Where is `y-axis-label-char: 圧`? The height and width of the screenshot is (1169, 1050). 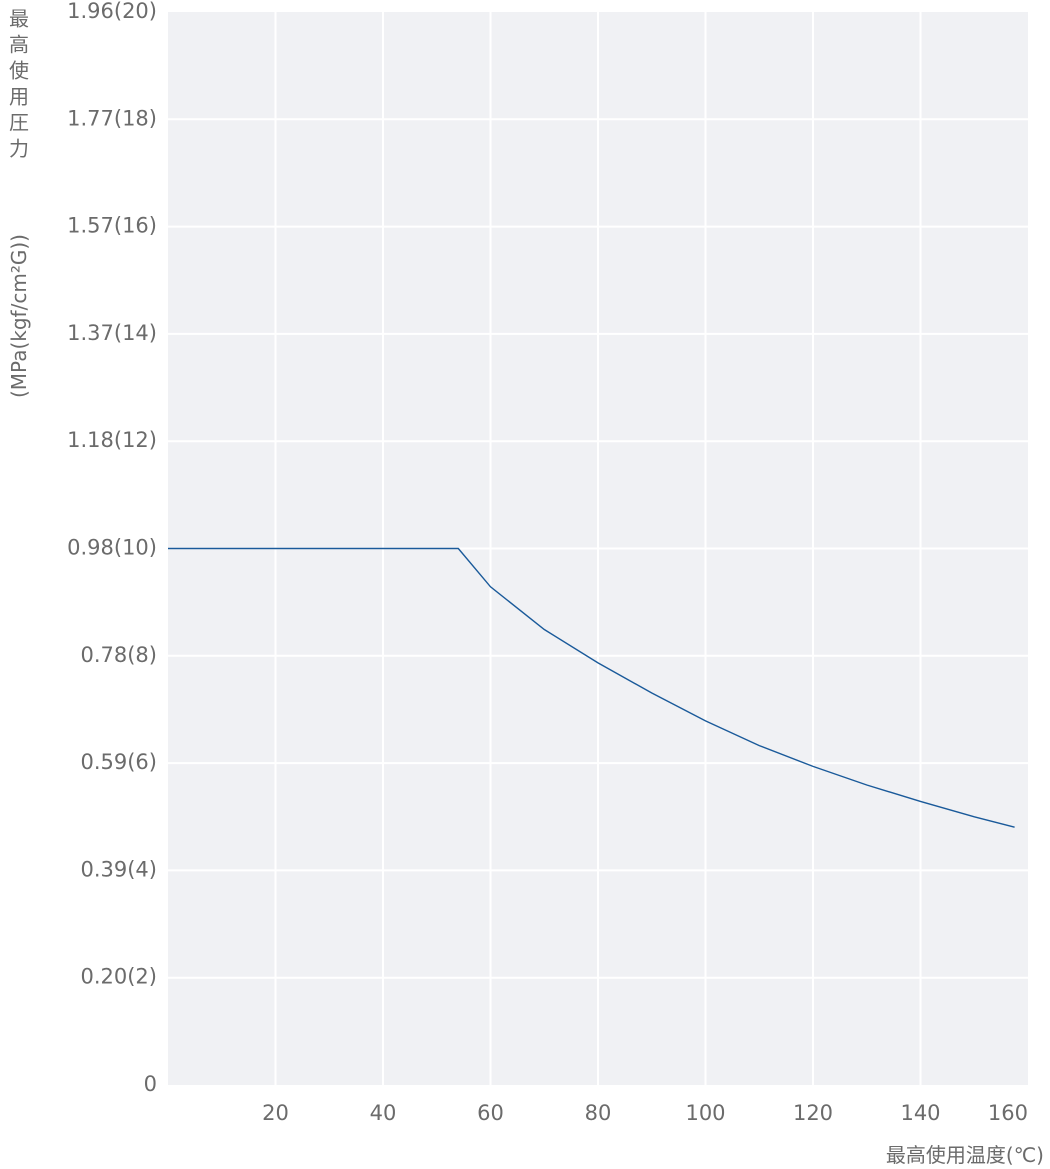
y-axis-label-char: 圧 is located at coordinates (19, 123).